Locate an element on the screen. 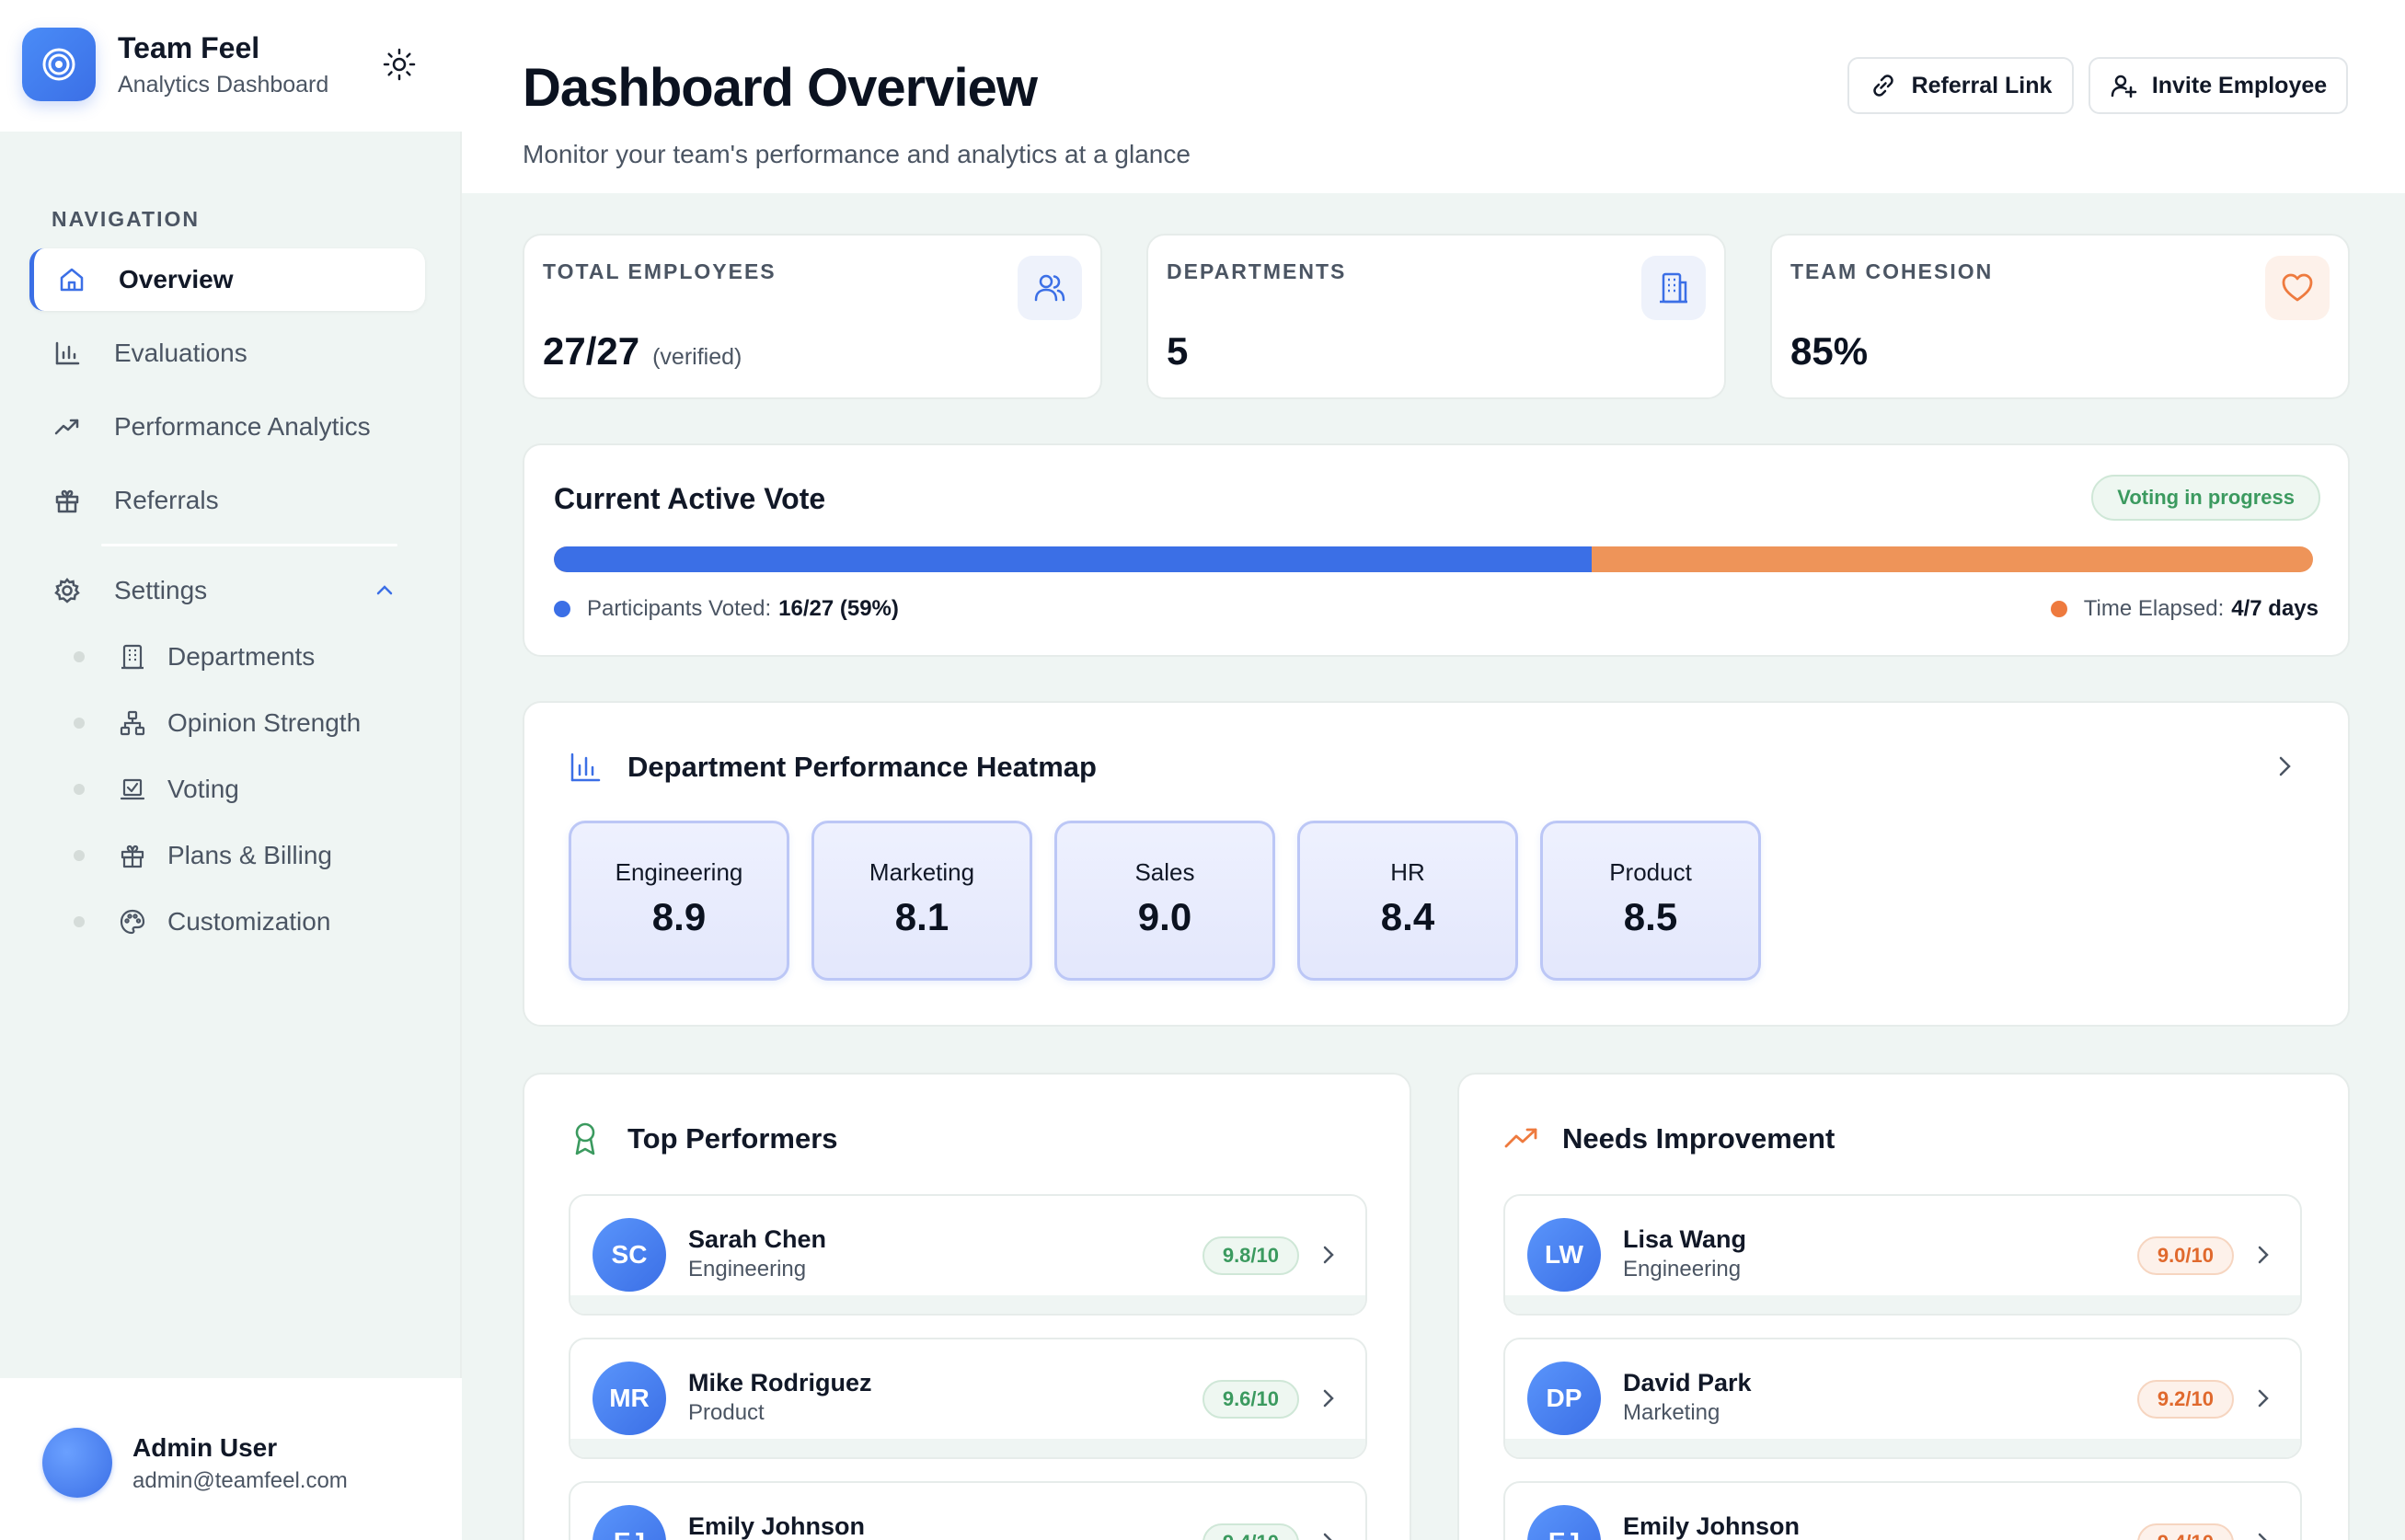 Image resolution: width=2405 pixels, height=1540 pixels. status-badge: Voting in progress is located at coordinates (2205, 498).